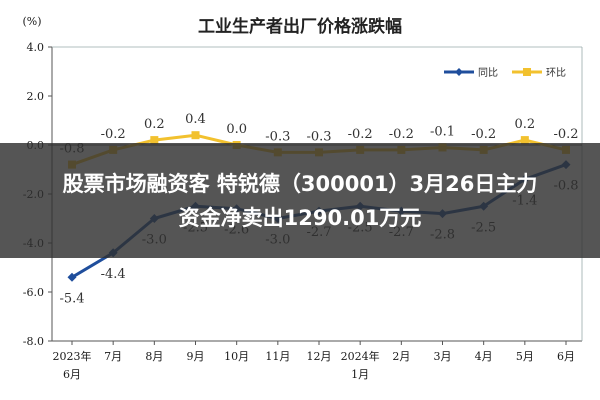  Describe the element at coordinates (484, 356) in the screenshot. I see `x-tick-label: 4月` at that location.